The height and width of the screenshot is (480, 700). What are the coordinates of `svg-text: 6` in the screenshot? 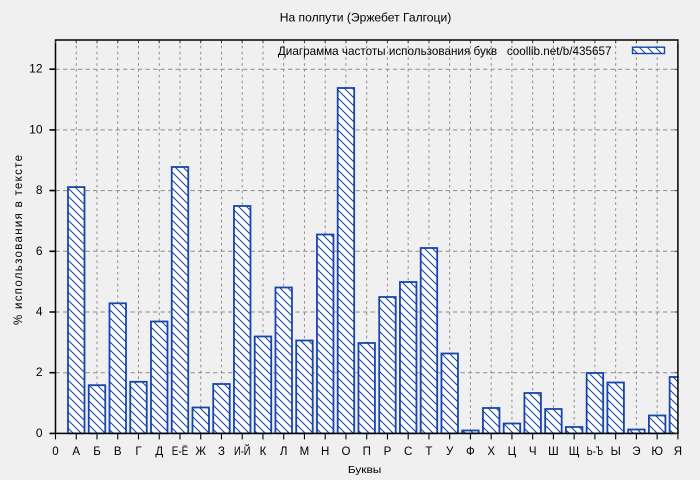 It's located at (39, 251).